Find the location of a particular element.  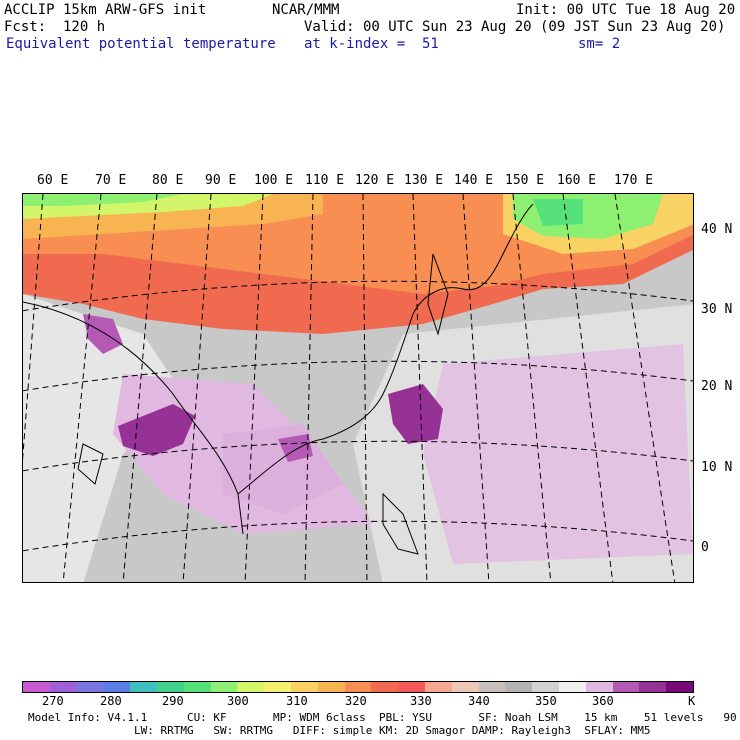

lon-label: 140 E is located at coordinates (474, 180).